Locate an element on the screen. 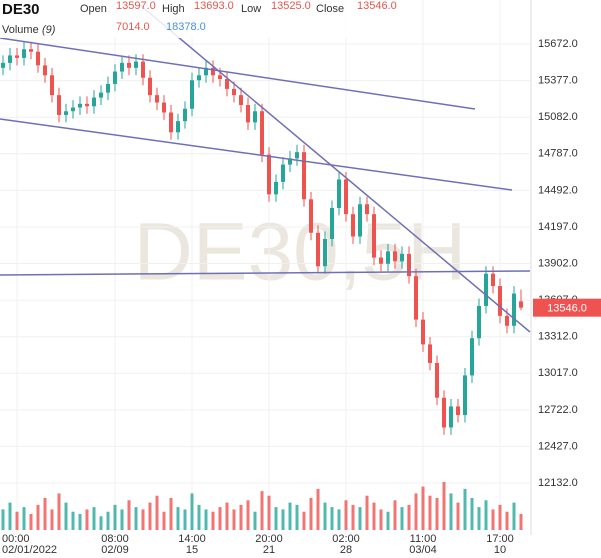  x-date-label: 21 is located at coordinates (269, 550).